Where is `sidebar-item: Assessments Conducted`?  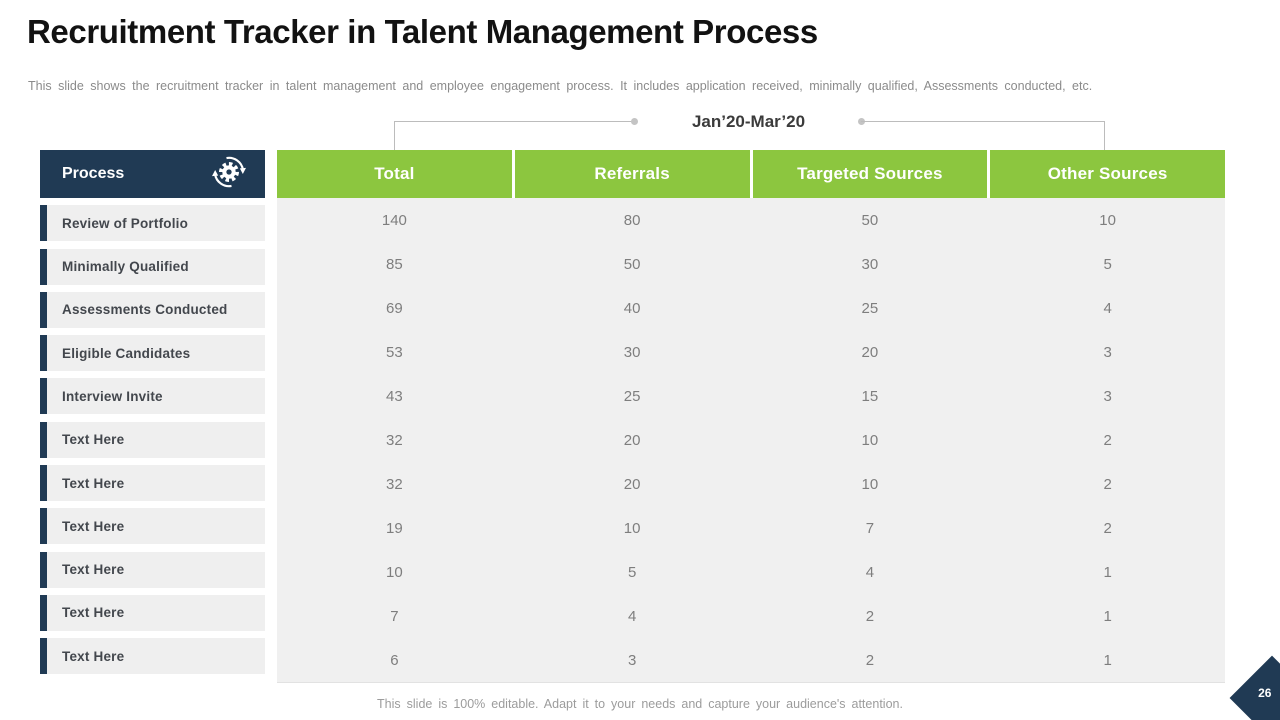 sidebar-item: Assessments Conducted is located at coordinates (152, 309).